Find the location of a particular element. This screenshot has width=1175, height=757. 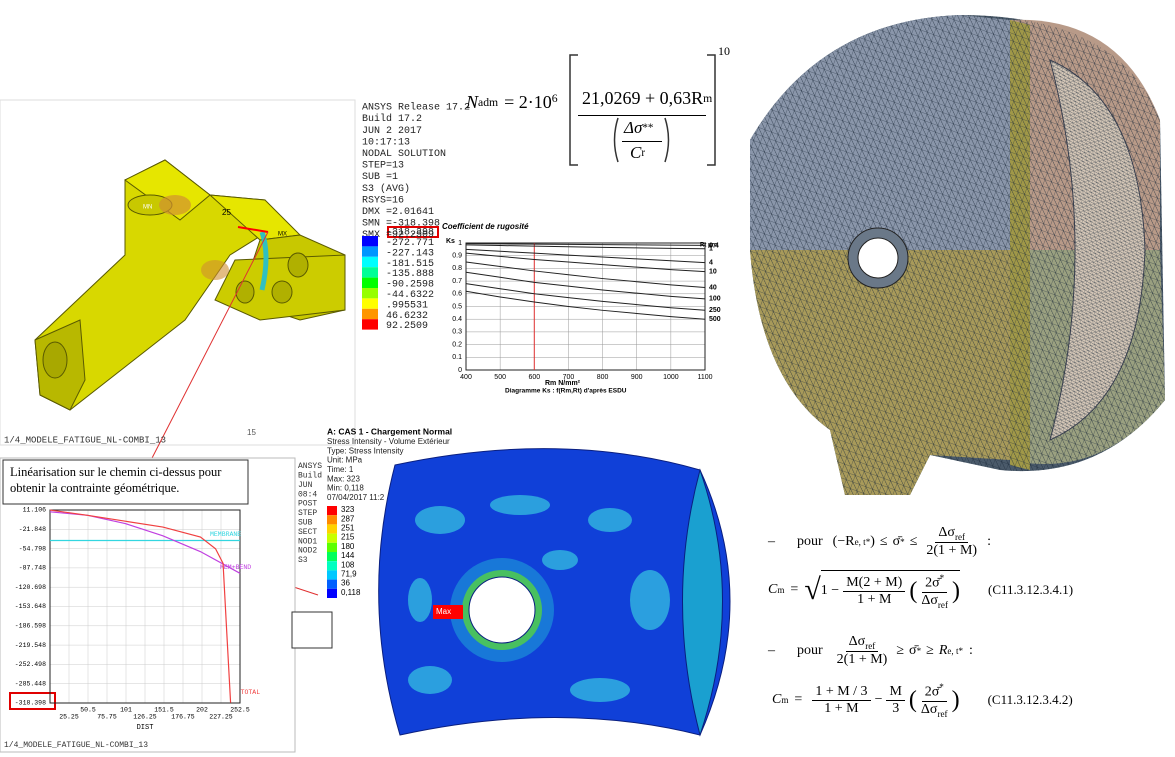

legend-label: -90.2598 is located at coordinates (410, 285).